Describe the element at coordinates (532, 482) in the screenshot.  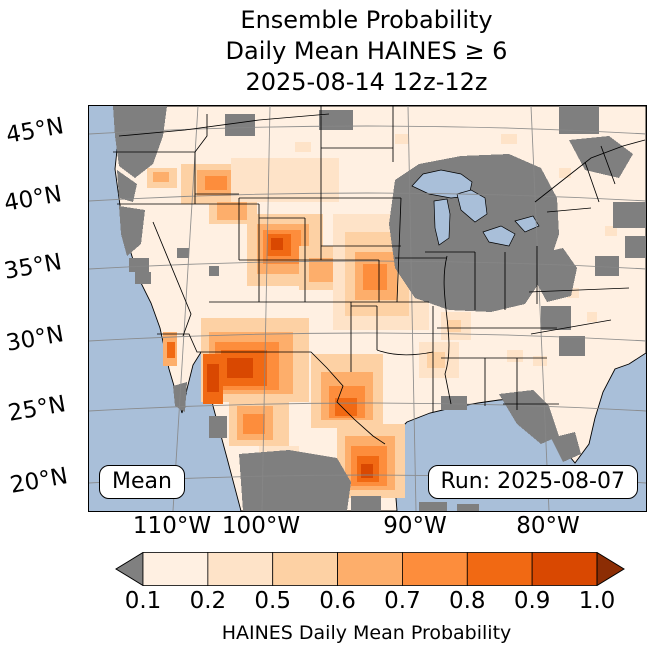
I see `run-date-box: Run: 2025-08-07` at that location.